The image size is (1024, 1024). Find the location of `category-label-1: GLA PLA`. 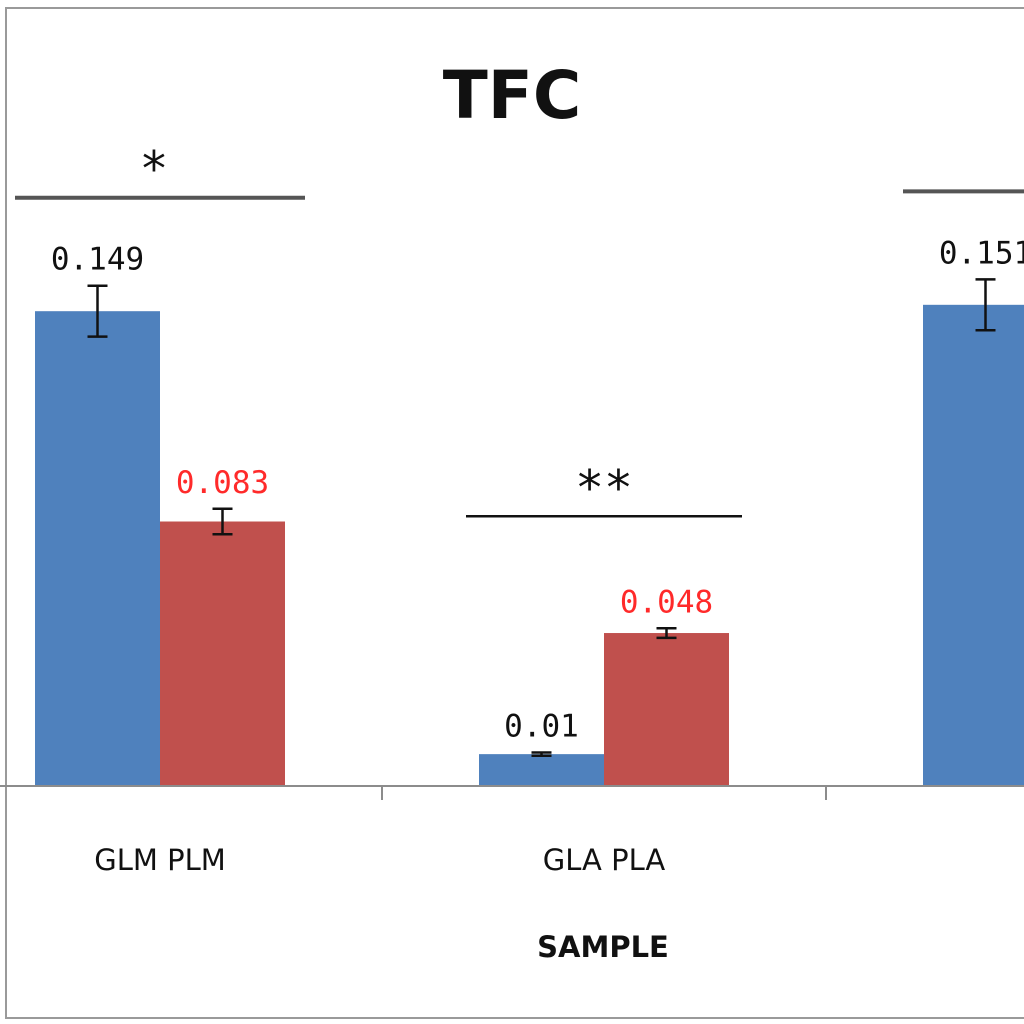

category-label-1: GLA PLA is located at coordinates (604, 860).